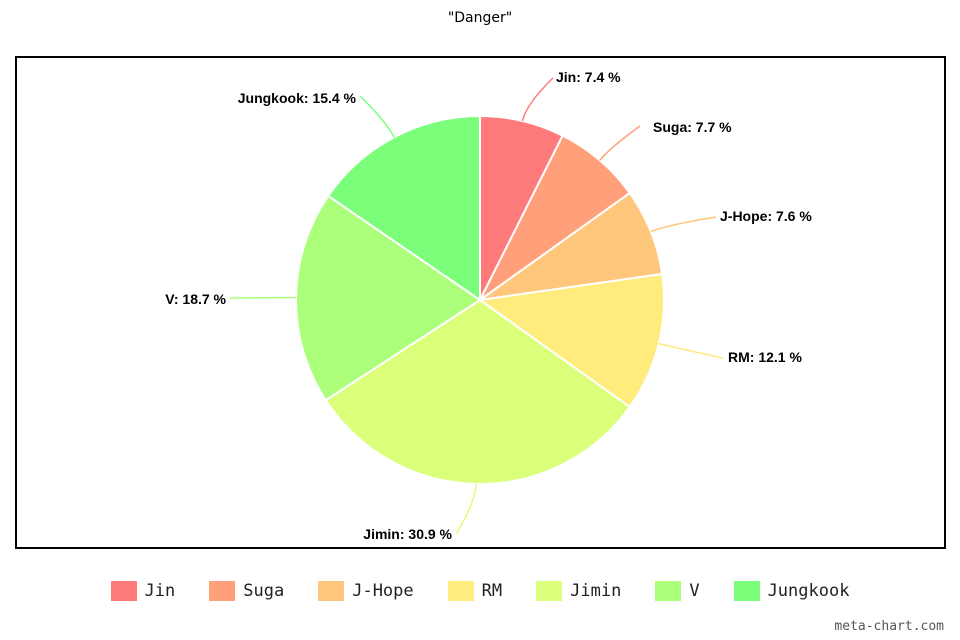 This screenshot has width=960, height=640. I want to click on leader-line-jin, so click(537, 99).